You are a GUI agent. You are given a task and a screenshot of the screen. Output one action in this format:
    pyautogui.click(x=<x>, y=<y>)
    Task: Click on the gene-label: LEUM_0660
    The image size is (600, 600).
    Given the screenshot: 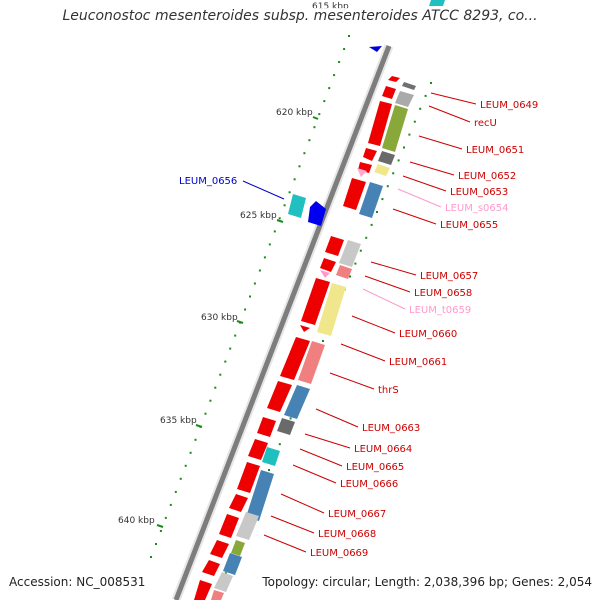 What is the action you would take?
    pyautogui.click(x=428, y=334)
    